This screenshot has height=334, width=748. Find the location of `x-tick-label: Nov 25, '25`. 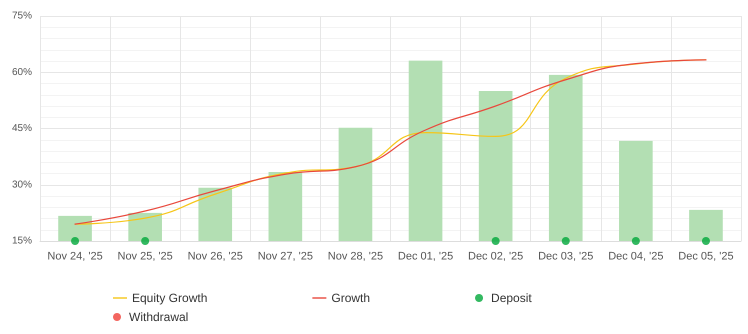

x-tick-label: Nov 25, '25 is located at coordinates (145, 256).